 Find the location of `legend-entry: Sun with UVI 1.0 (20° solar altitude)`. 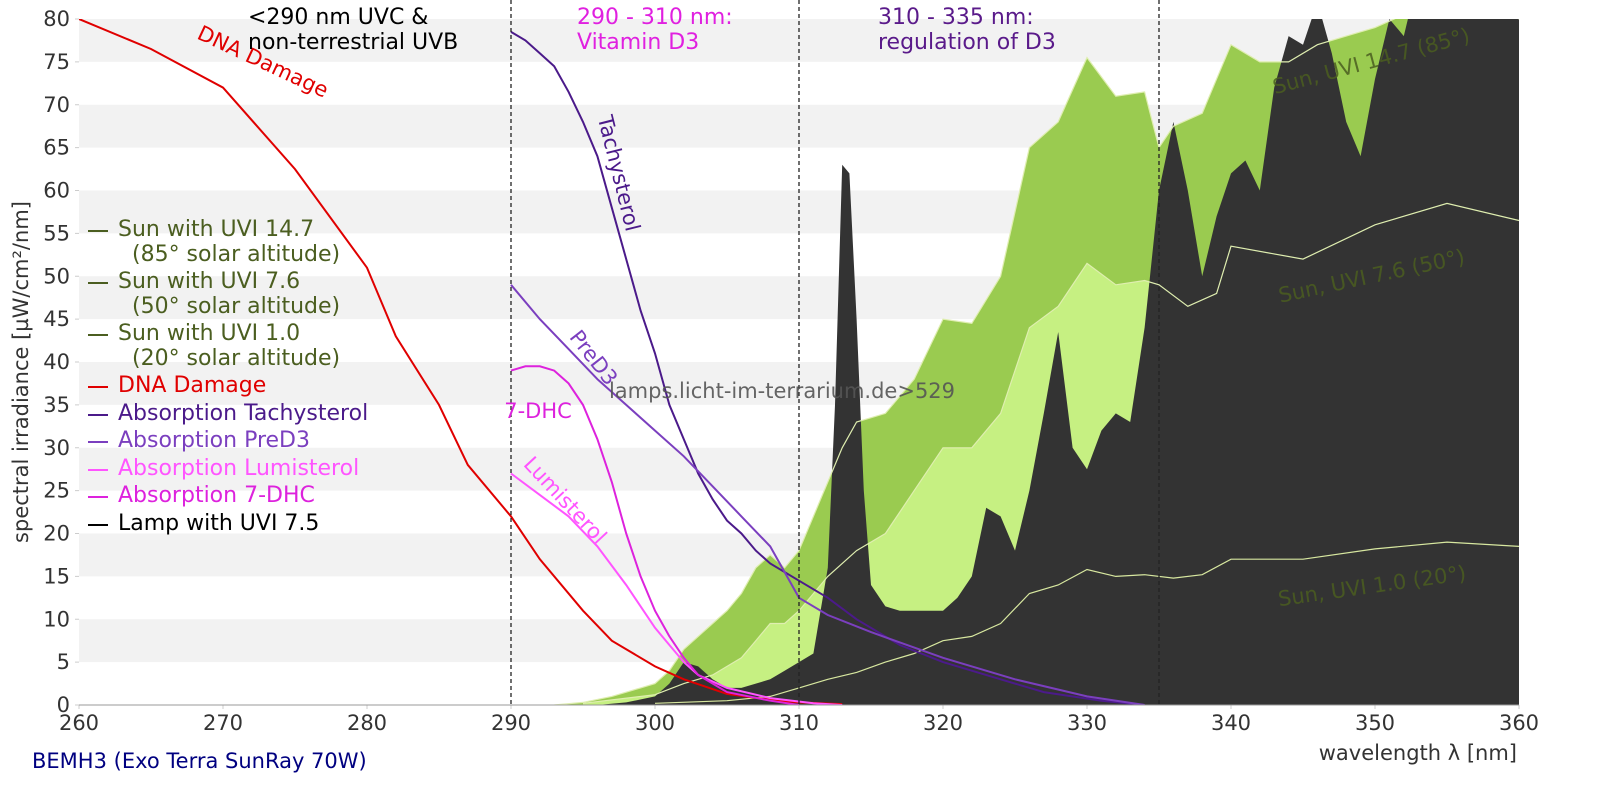

legend-entry: Sun with UVI 1.0 (20° solar altitude) is located at coordinates (228, 346).